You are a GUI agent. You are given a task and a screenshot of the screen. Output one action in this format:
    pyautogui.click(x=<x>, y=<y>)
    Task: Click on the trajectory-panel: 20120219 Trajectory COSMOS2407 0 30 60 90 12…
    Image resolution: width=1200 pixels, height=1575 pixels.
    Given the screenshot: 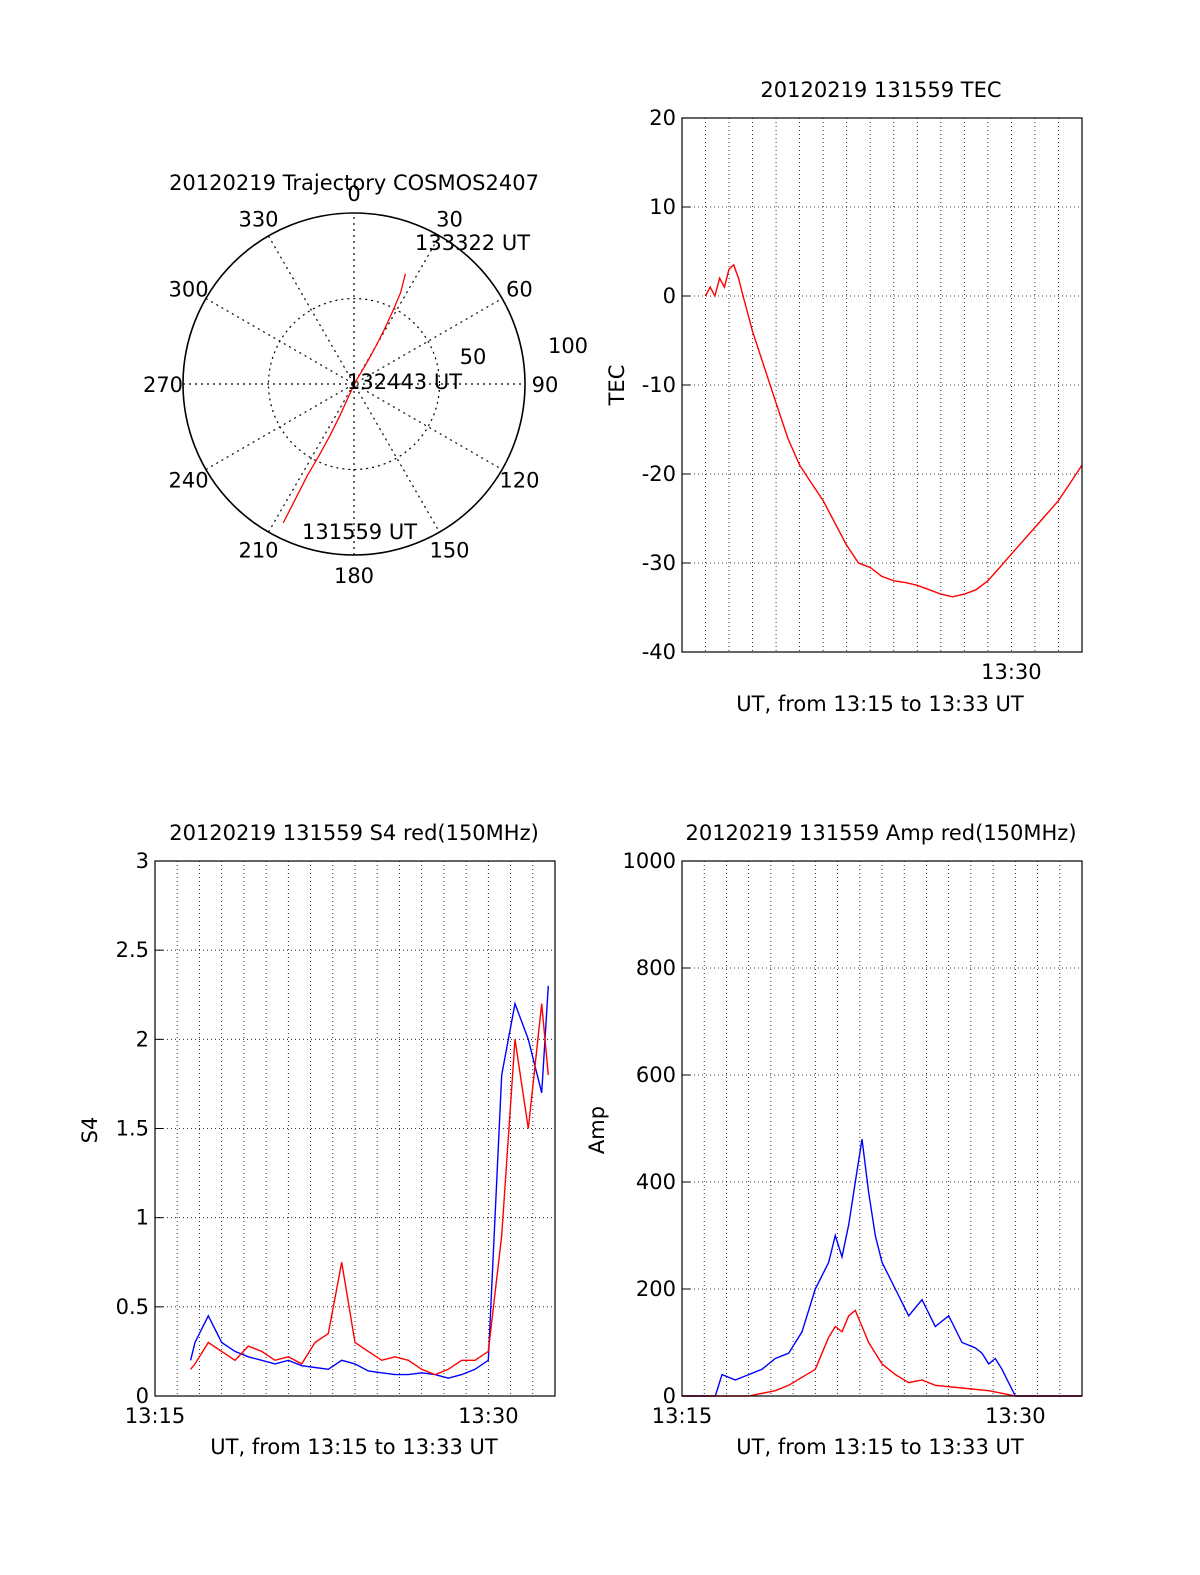 What is the action you would take?
    pyautogui.click(x=365, y=379)
    